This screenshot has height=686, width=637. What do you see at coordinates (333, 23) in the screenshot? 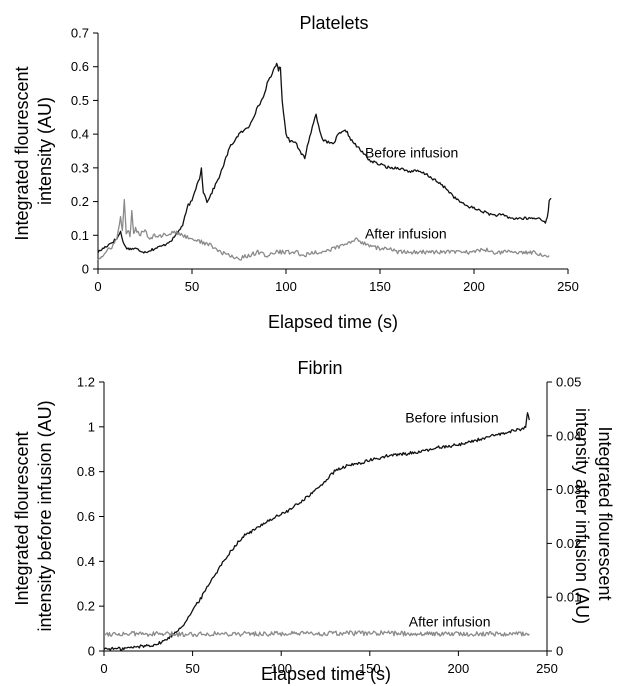
I see `platelets-title: Platelets` at bounding box center [333, 23].